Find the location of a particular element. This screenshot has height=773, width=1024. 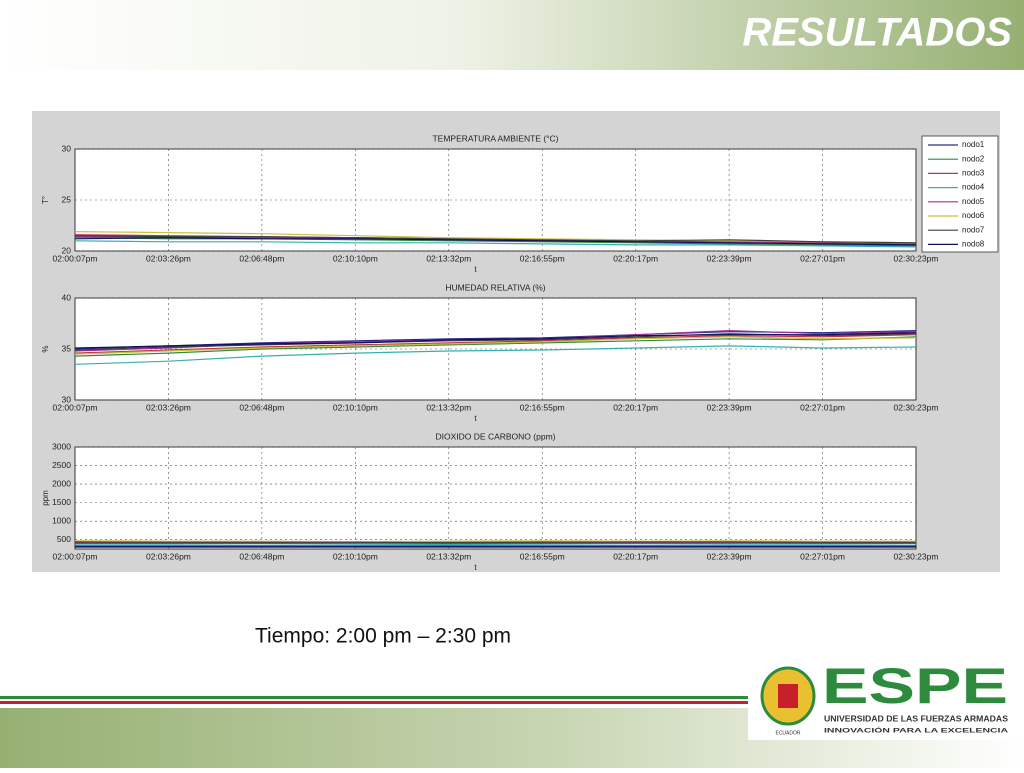

y-tick-label: 30 is located at coordinates (67, 148).